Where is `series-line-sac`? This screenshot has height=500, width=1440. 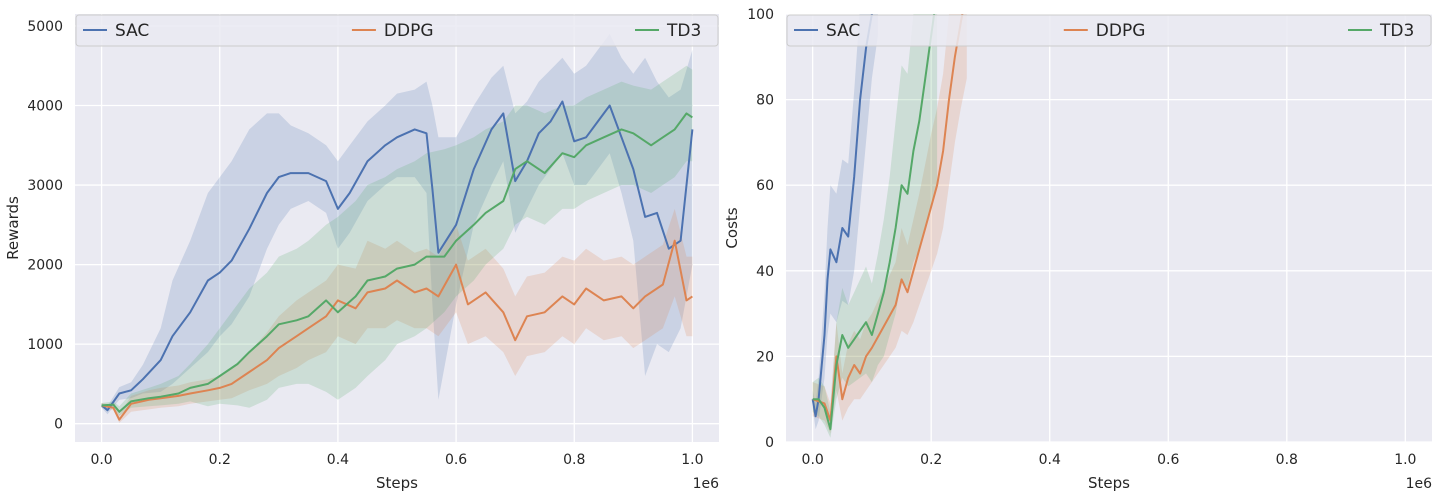 series-line-sac is located at coordinates (842, 216).